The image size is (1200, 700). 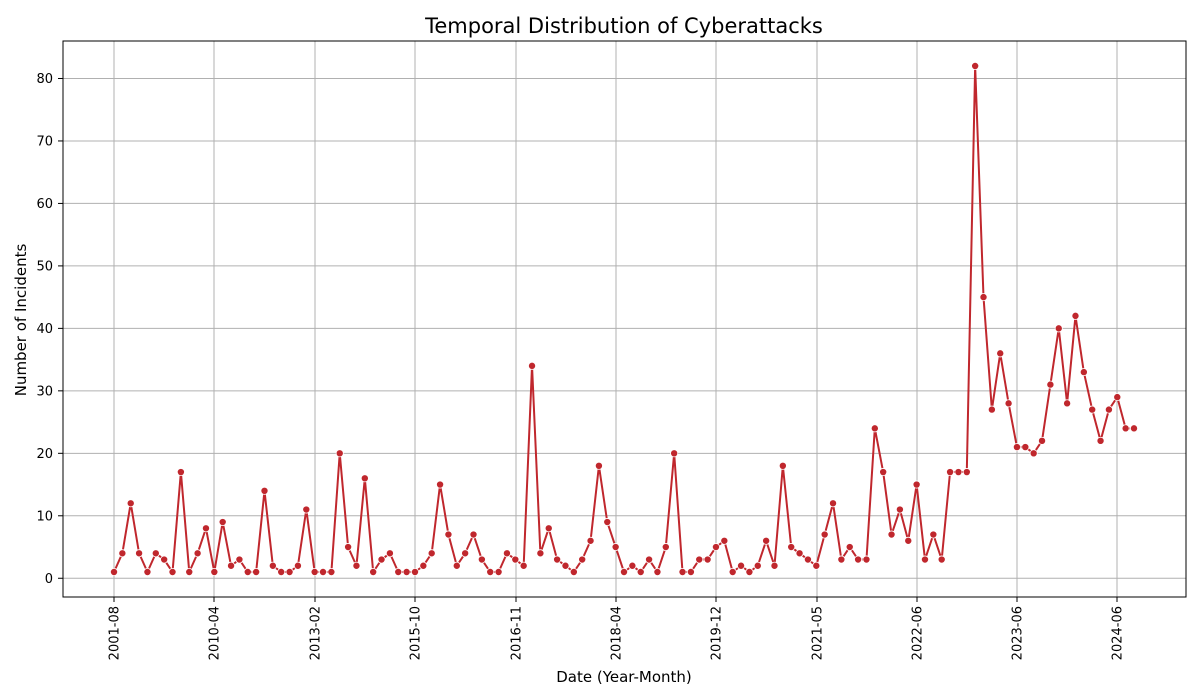 What do you see at coordinates (44, 141) in the screenshot?
I see `y-tick-label: 70` at bounding box center [44, 141].